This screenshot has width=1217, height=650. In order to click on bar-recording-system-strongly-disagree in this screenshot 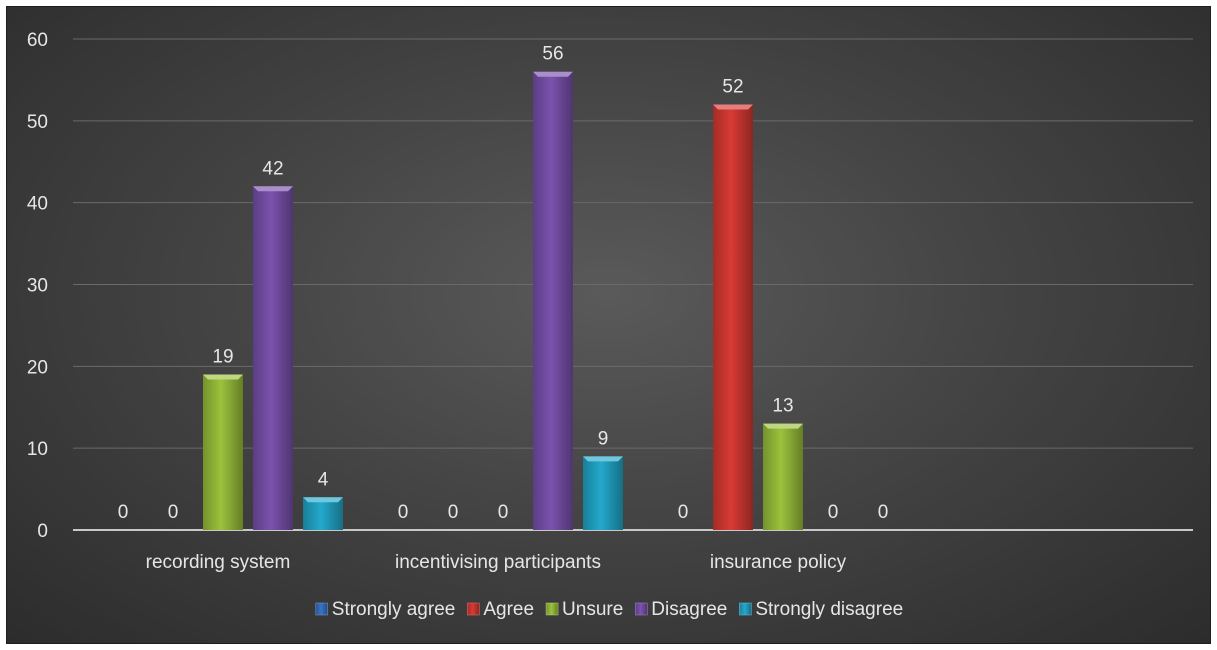, I will do `click(323, 513)`.